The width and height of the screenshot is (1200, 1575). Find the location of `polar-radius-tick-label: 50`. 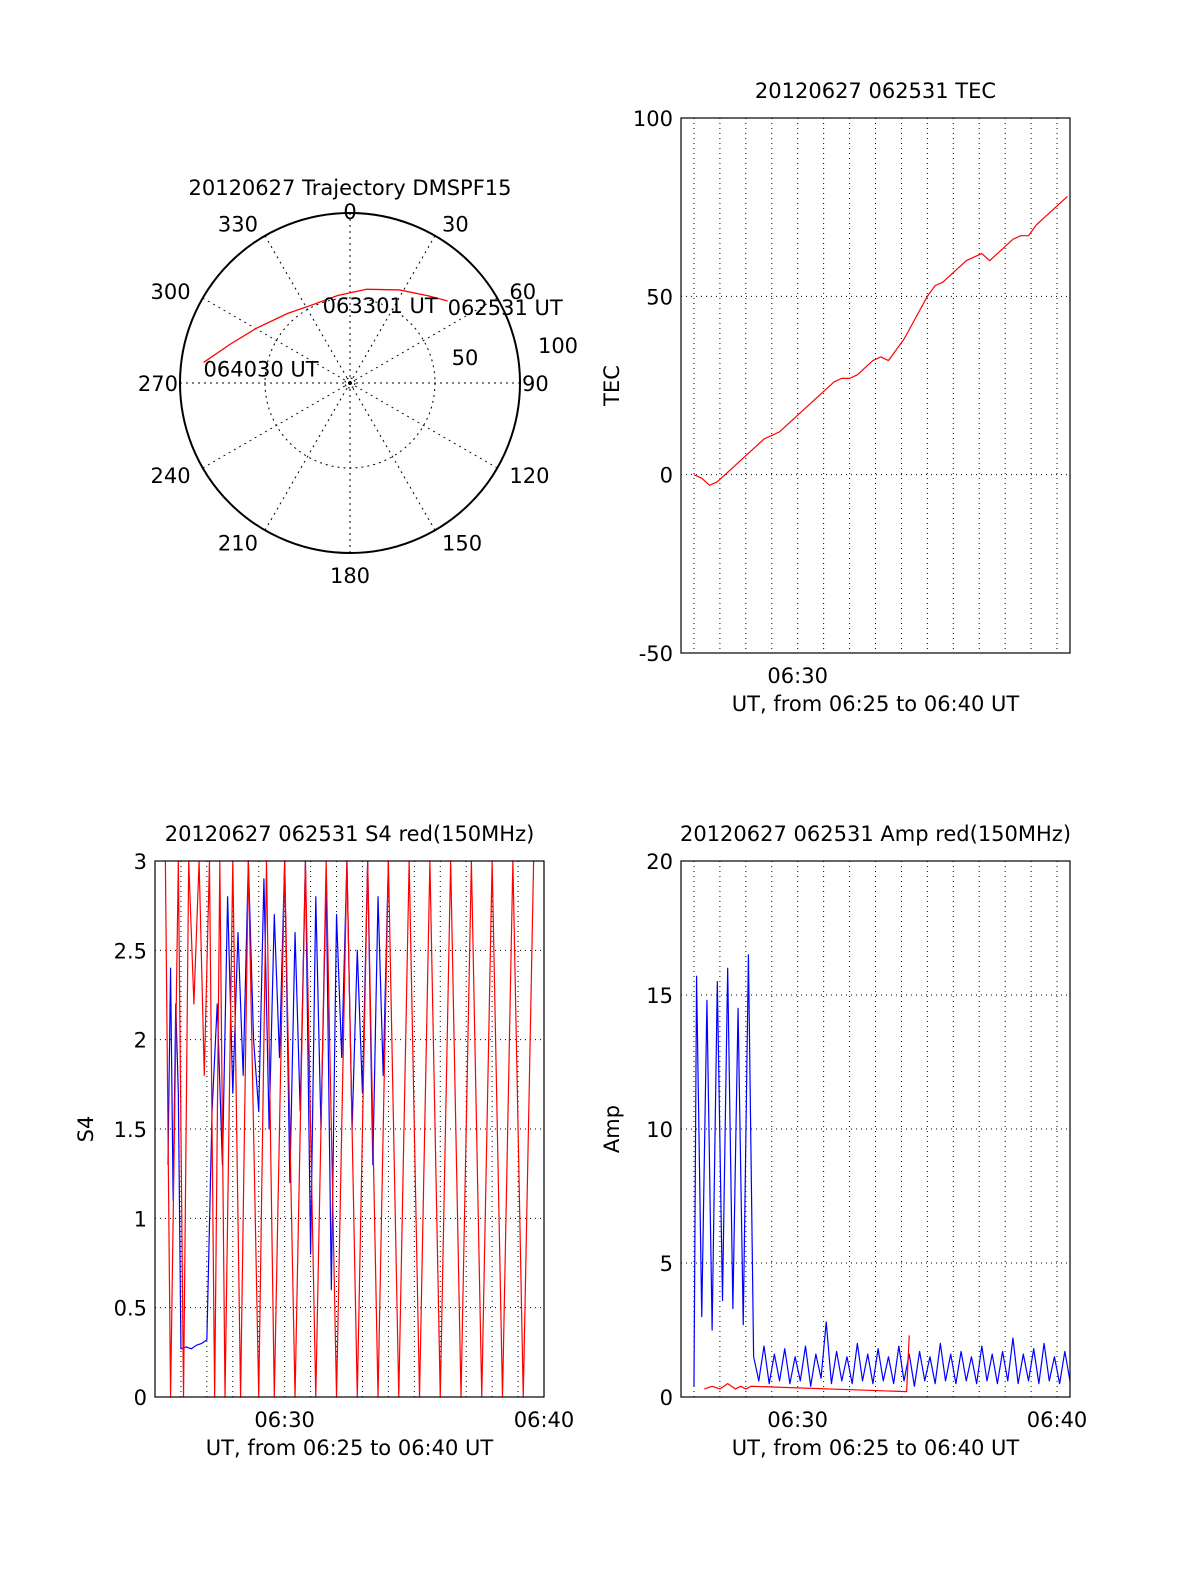

polar-radius-tick-label: 50 is located at coordinates (465, 358).